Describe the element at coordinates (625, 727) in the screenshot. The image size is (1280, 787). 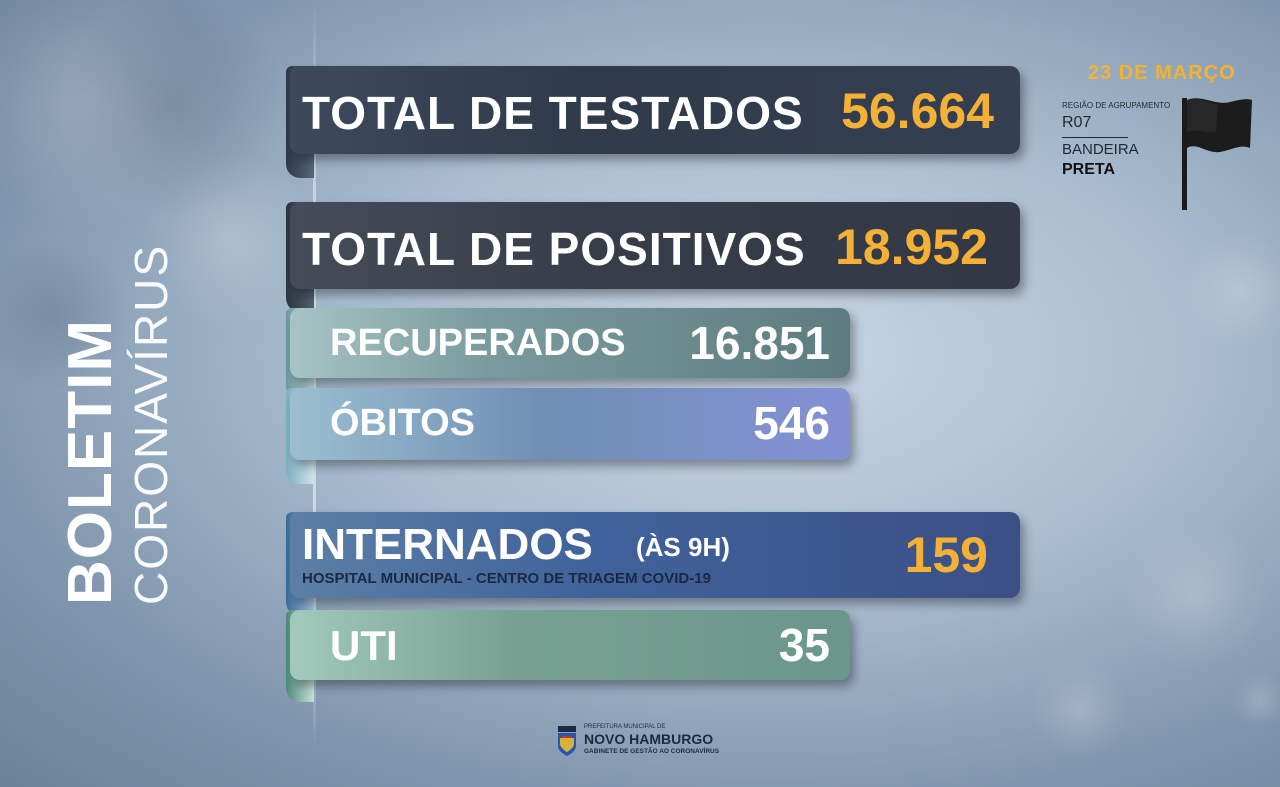
I see `logo-line1: PREFEITURA MUNICIPAL DE` at that location.